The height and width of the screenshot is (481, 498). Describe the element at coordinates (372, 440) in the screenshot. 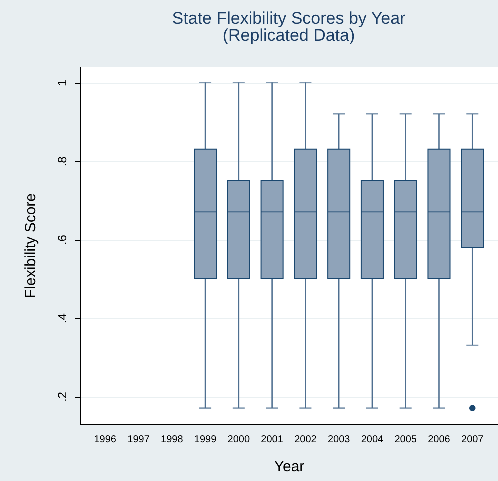

I see `x-tick-label: 2004` at that location.